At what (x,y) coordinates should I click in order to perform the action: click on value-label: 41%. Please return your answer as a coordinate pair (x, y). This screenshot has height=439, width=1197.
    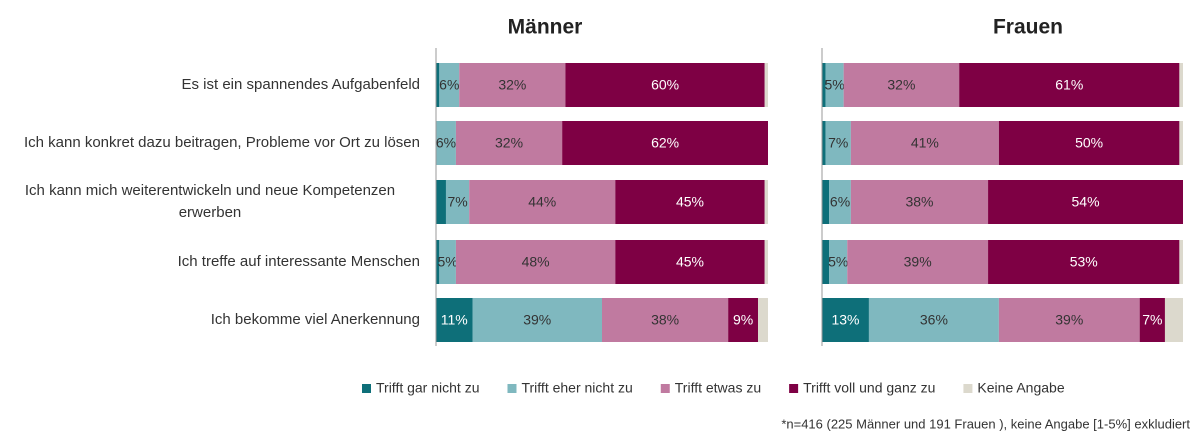
    Looking at the image, I should click on (925, 143).